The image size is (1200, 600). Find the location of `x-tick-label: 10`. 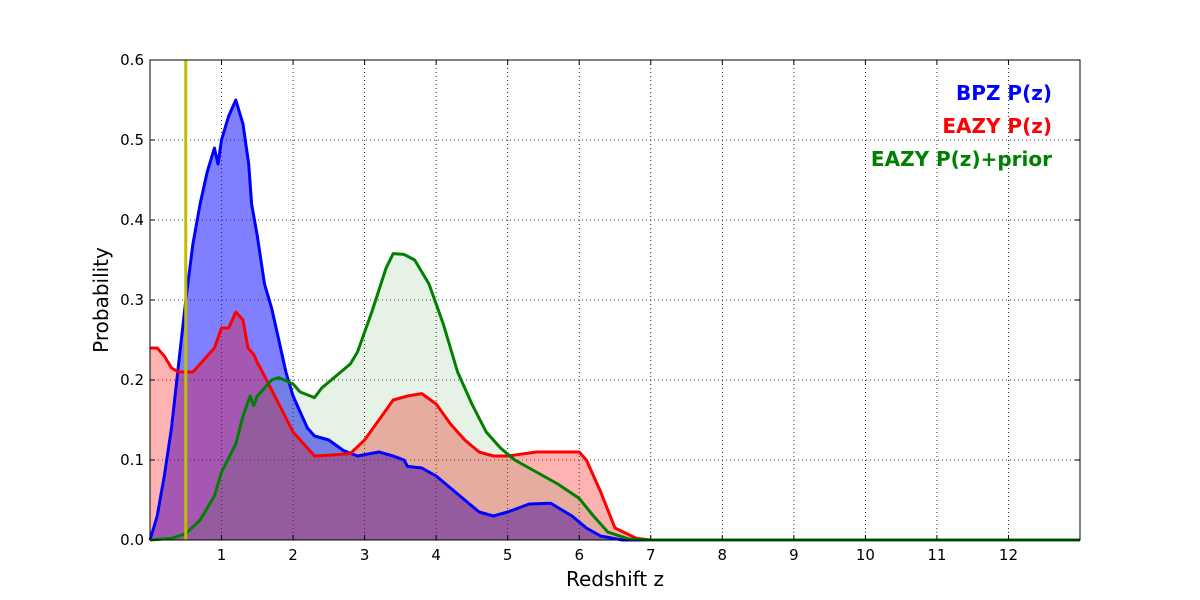

x-tick-label: 10 is located at coordinates (865, 555).